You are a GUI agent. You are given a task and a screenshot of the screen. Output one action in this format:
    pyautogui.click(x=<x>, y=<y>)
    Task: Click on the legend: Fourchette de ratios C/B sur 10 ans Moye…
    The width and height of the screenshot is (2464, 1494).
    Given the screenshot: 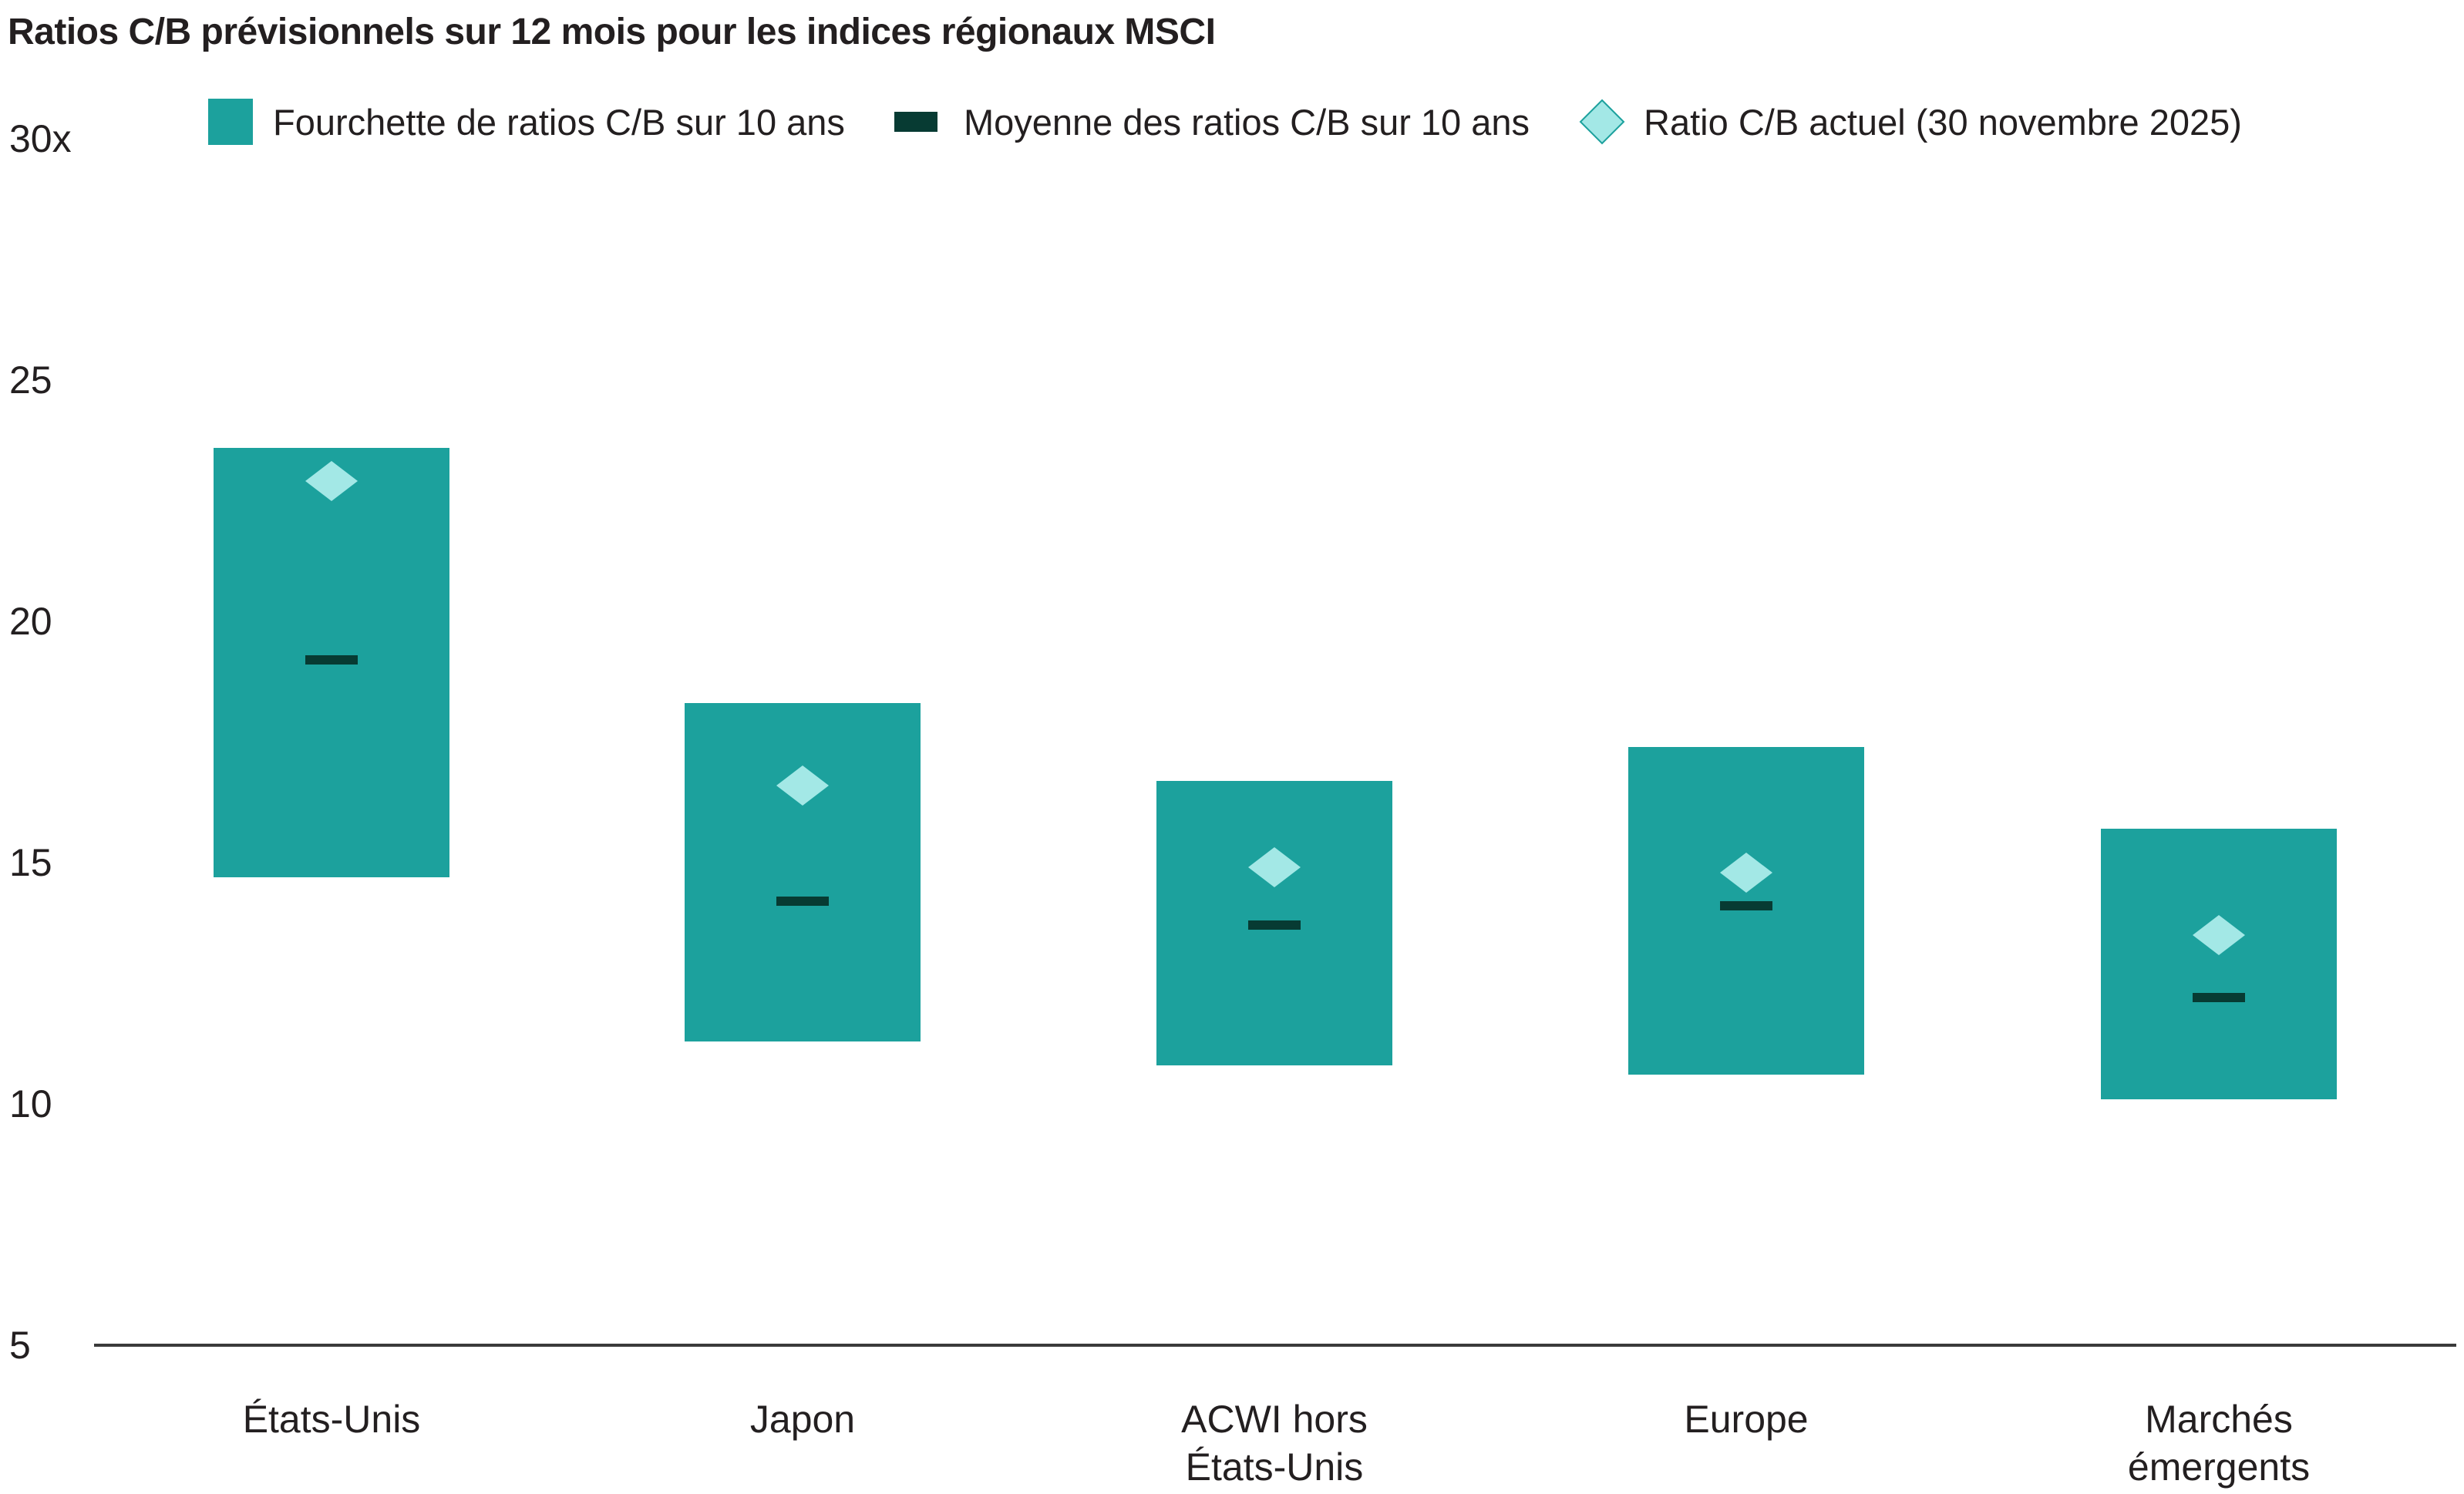 What is the action you would take?
    pyautogui.click(x=1249, y=122)
    